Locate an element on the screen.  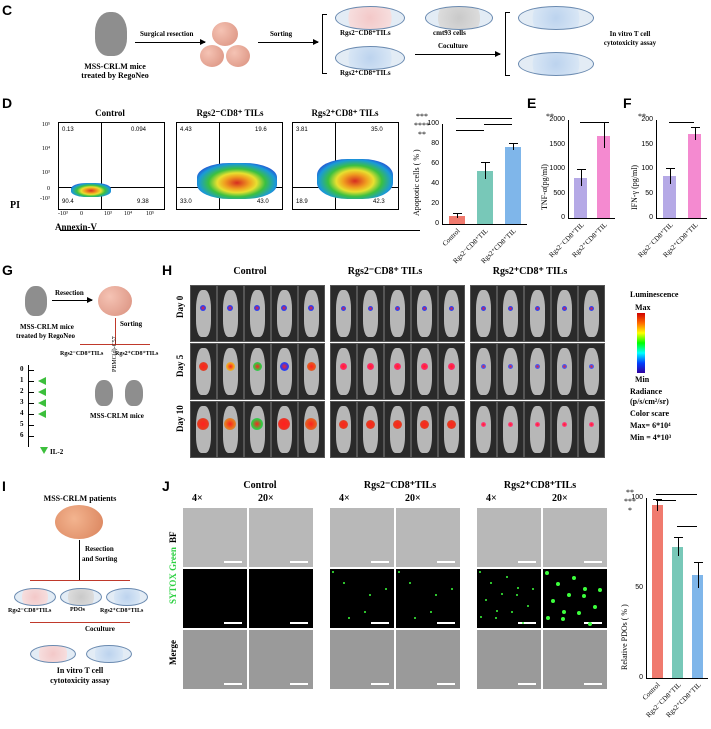
sig-stars: *** is located at coordinates (422, 116).